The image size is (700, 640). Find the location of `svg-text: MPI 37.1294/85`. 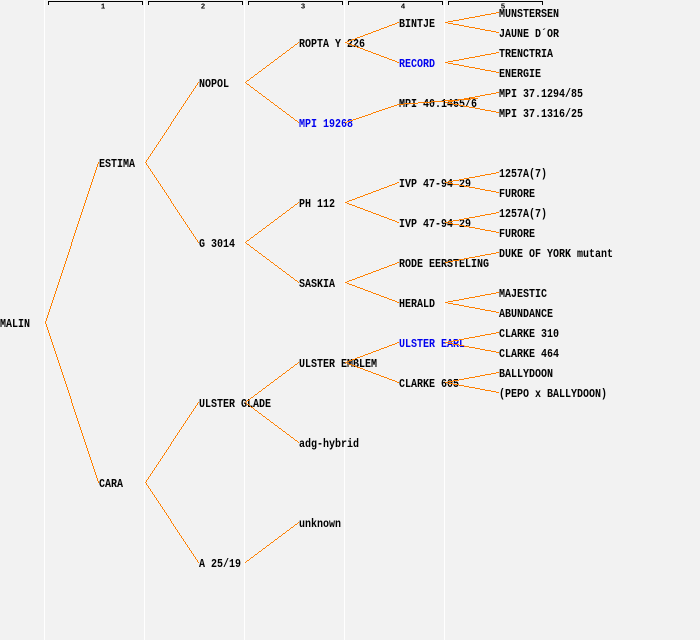

svg-text: MPI 37.1294/85 is located at coordinates (541, 94).